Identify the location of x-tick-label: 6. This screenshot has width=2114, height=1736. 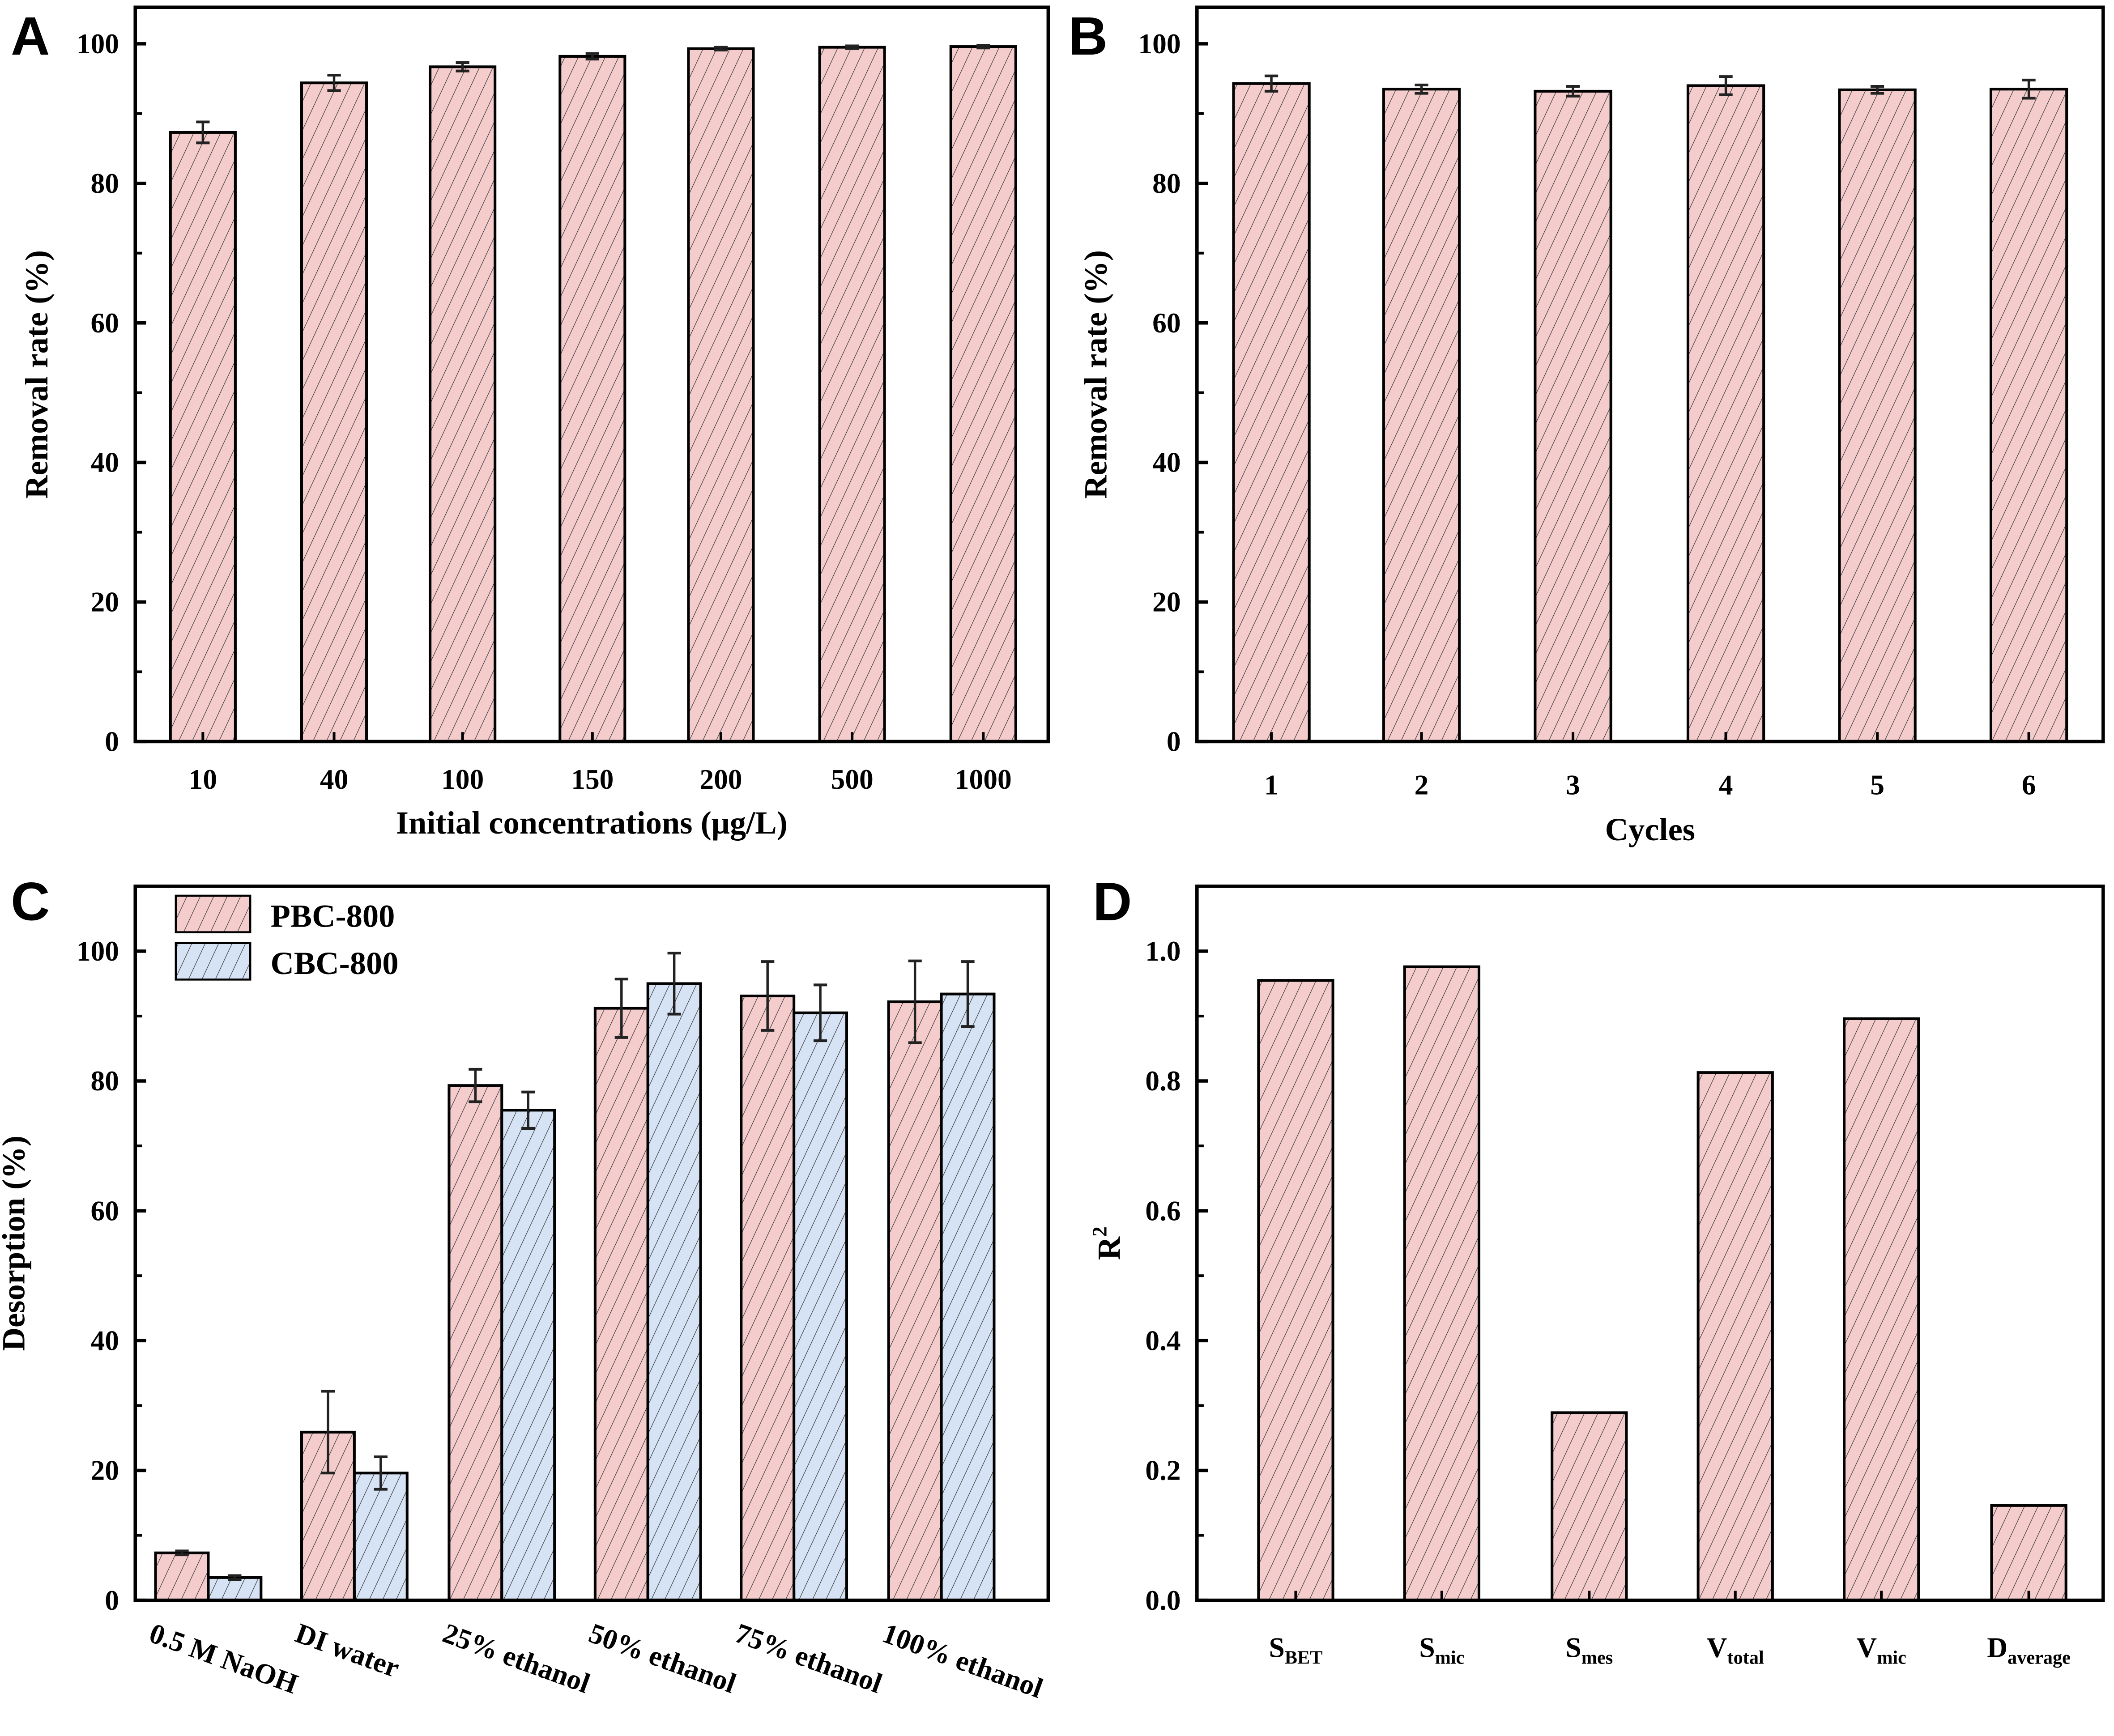
(2029, 784).